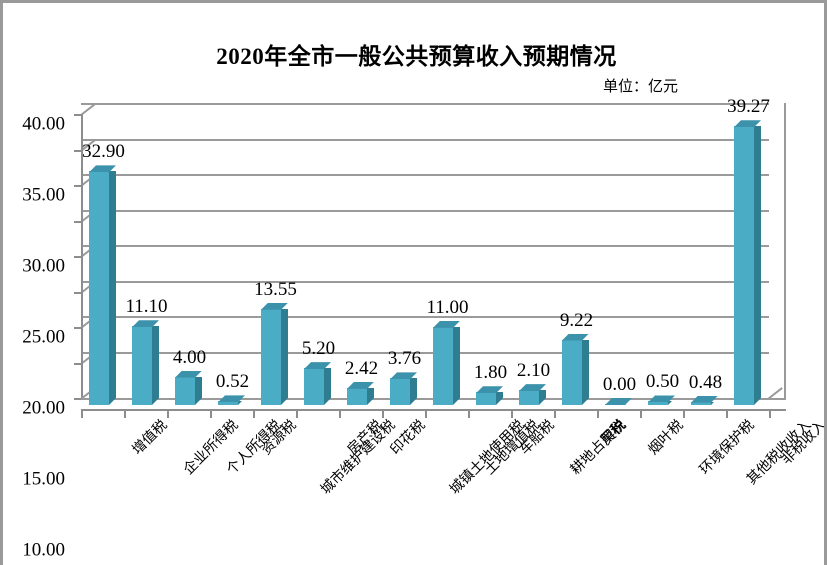 The height and width of the screenshot is (565, 827). Describe the element at coordinates (189, 357) in the screenshot. I see `bar-value-label: 4.00` at that location.